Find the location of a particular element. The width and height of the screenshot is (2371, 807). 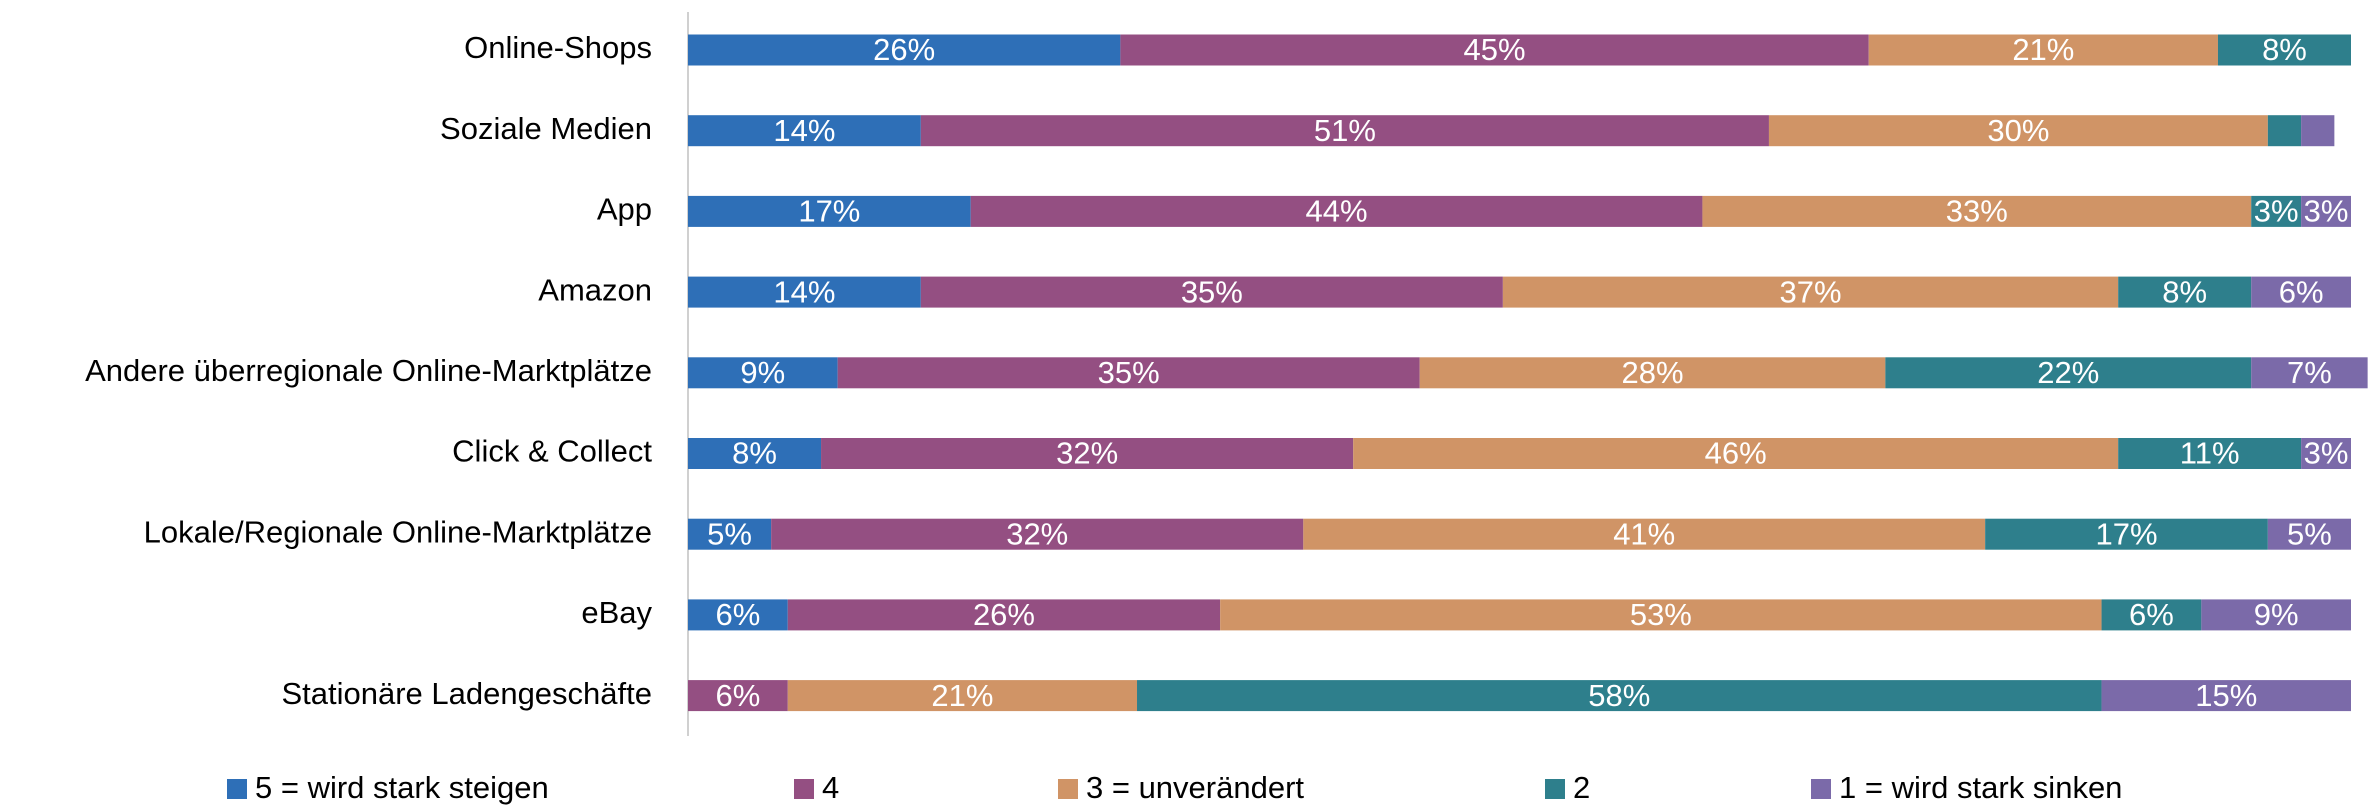

data-label: 41% is located at coordinates (1644, 533).